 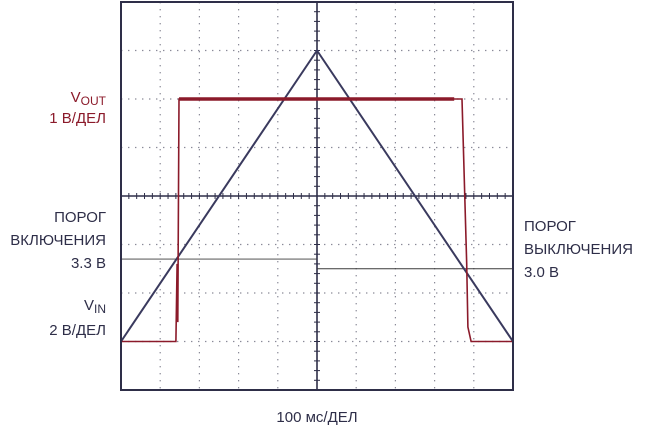 What do you see at coordinates (77, 330) in the screenshot?
I see `vin-scale: 2 В/ДЕЛ` at bounding box center [77, 330].